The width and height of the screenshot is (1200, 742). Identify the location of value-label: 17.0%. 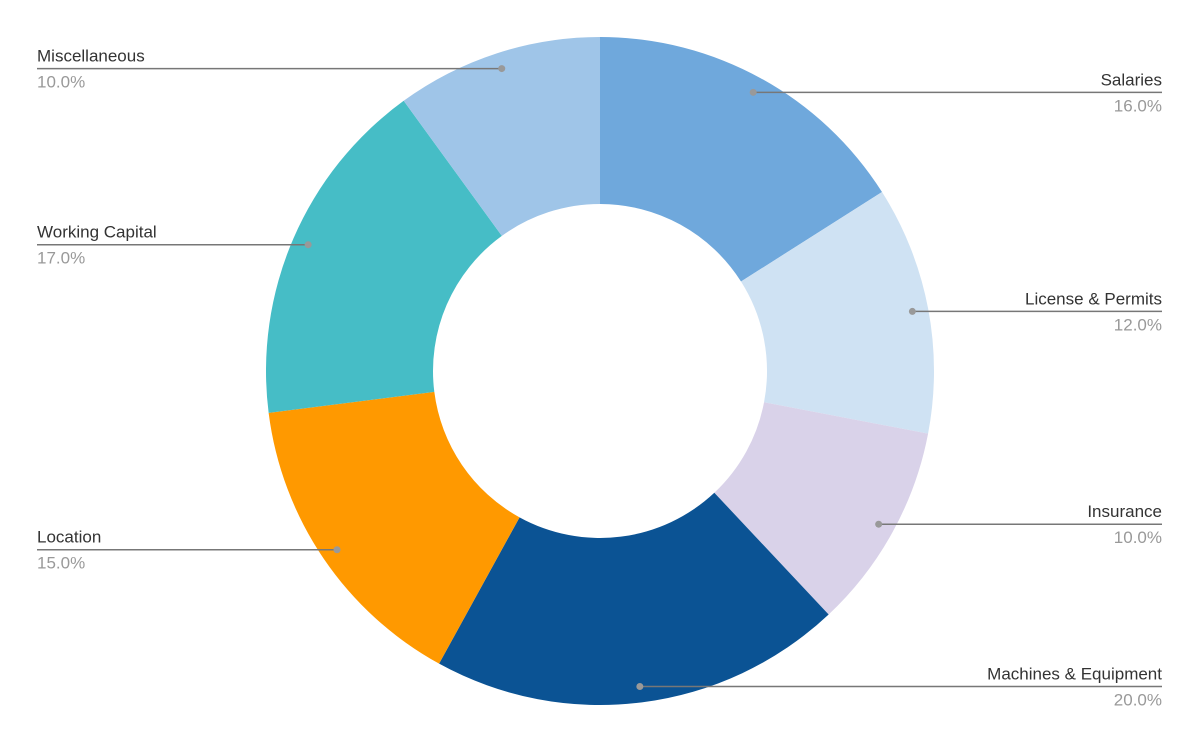
(61, 258).